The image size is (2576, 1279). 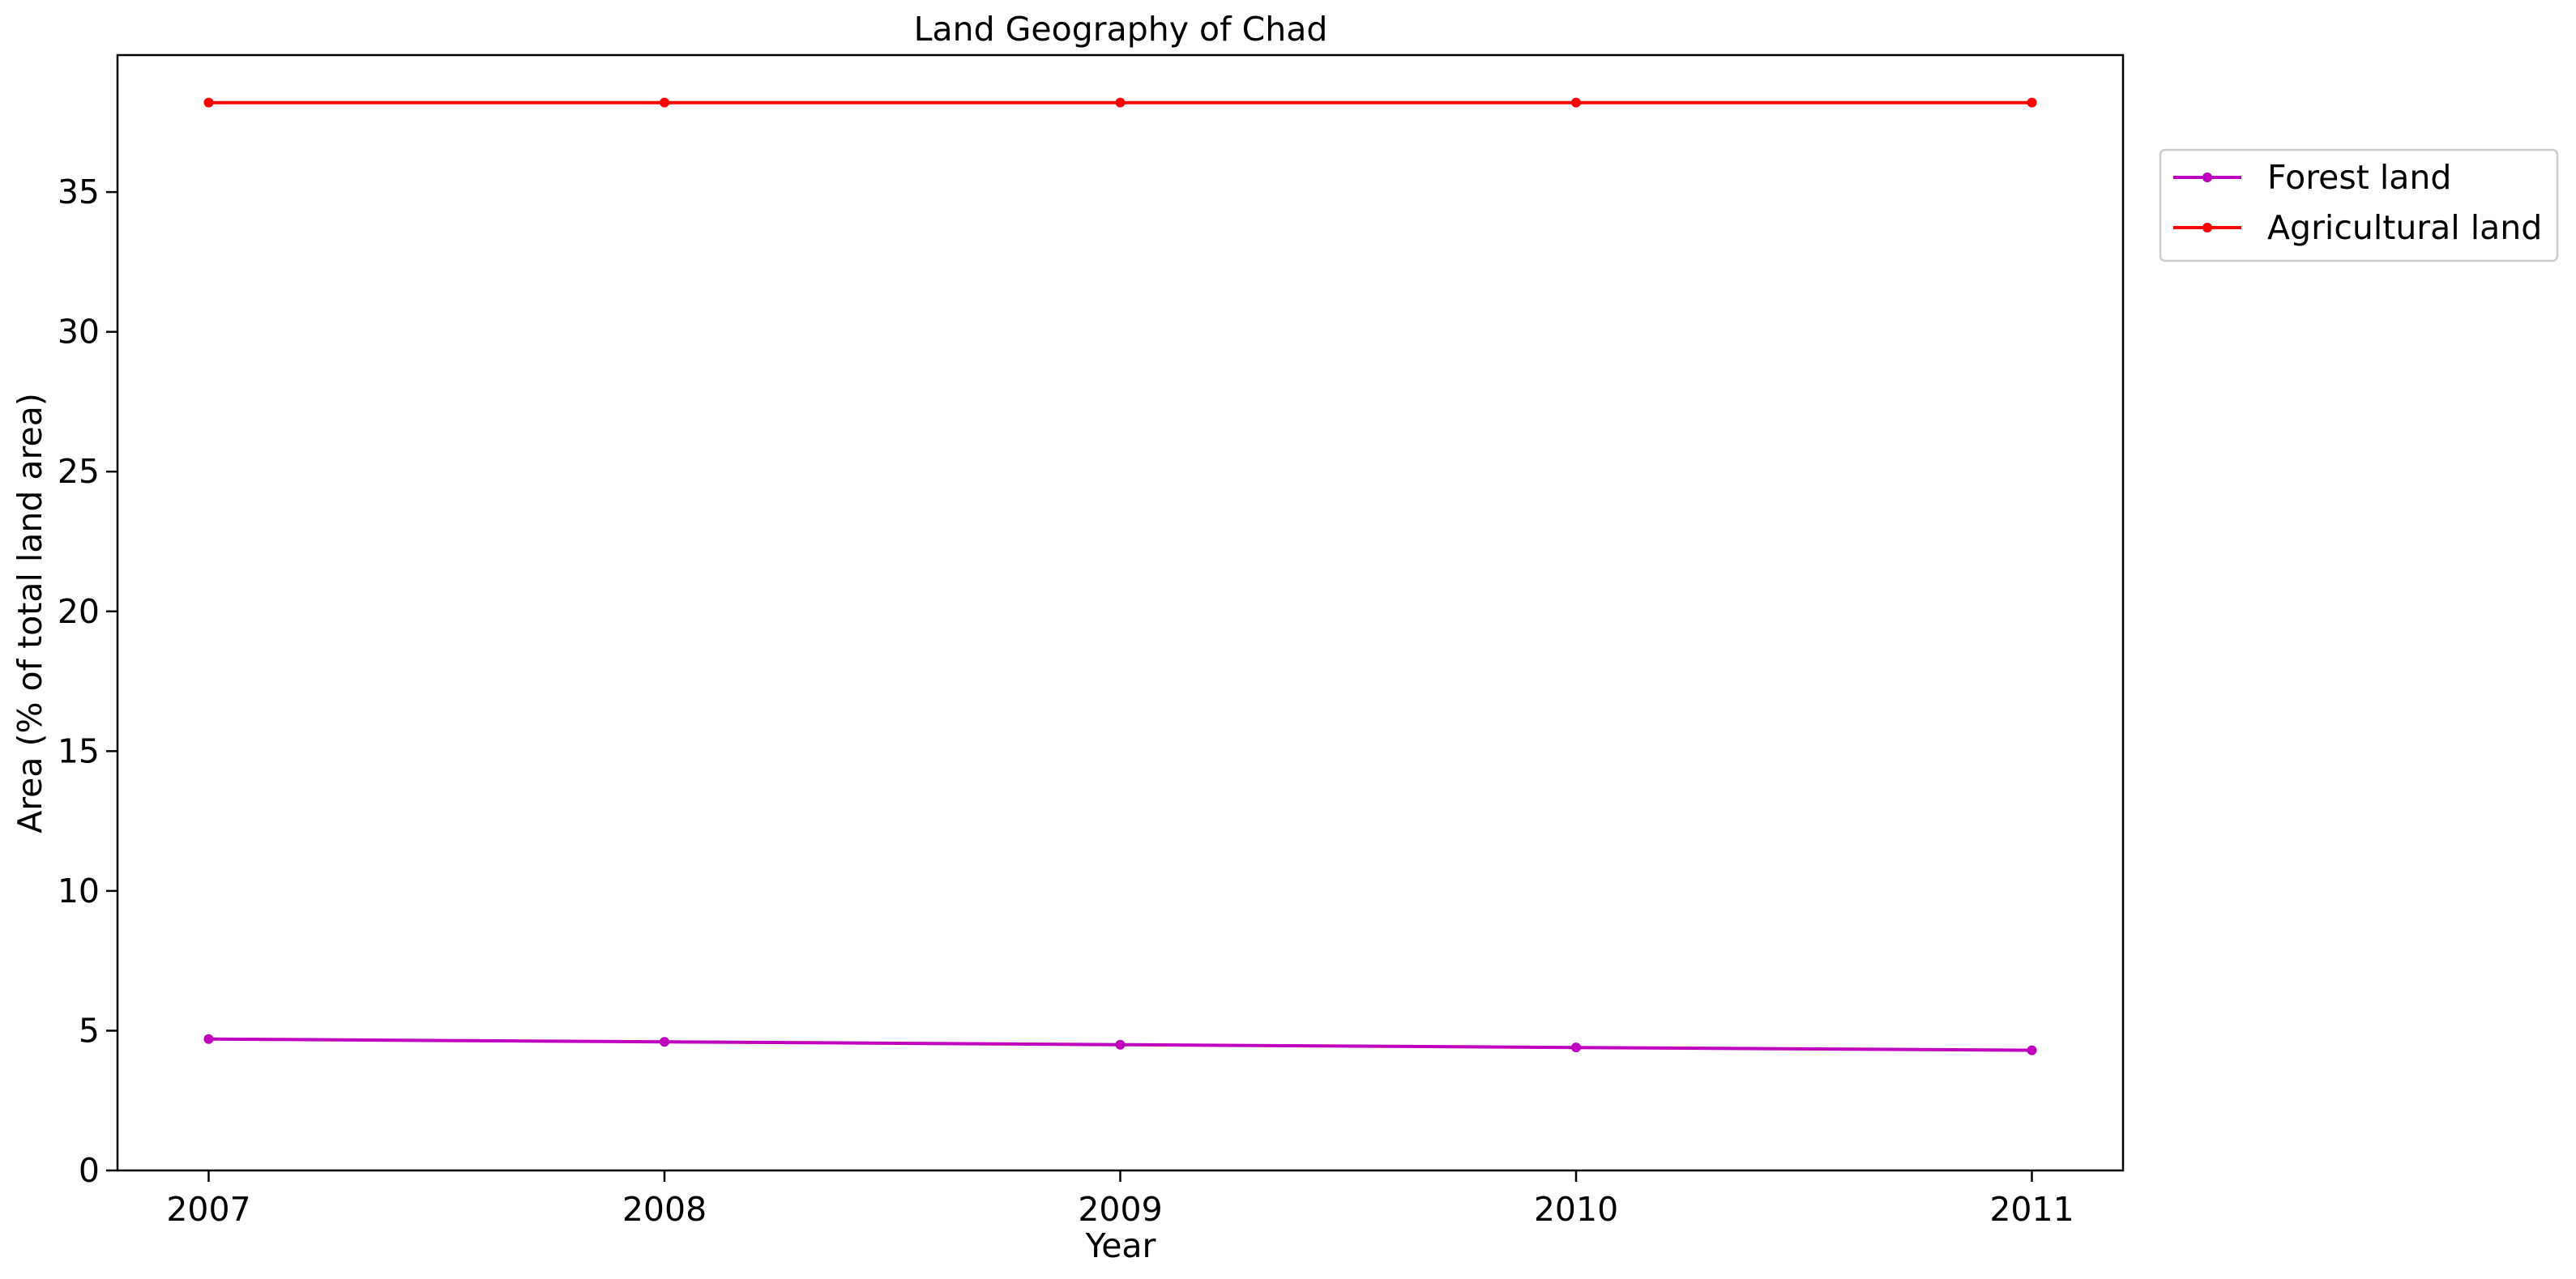 I want to click on y-tick-label: 35, so click(x=79, y=192).